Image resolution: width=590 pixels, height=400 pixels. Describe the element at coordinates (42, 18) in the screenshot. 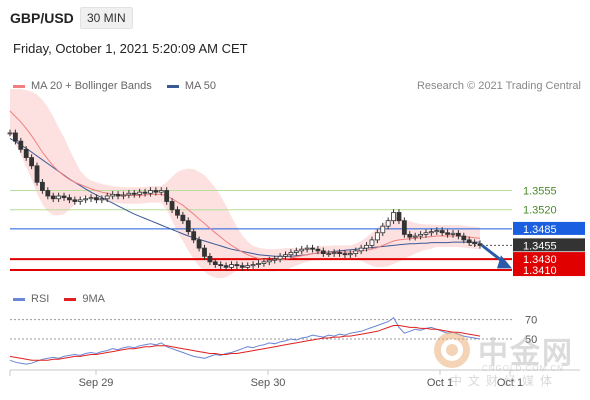

I see `symbol-label: GBP/USD` at that location.